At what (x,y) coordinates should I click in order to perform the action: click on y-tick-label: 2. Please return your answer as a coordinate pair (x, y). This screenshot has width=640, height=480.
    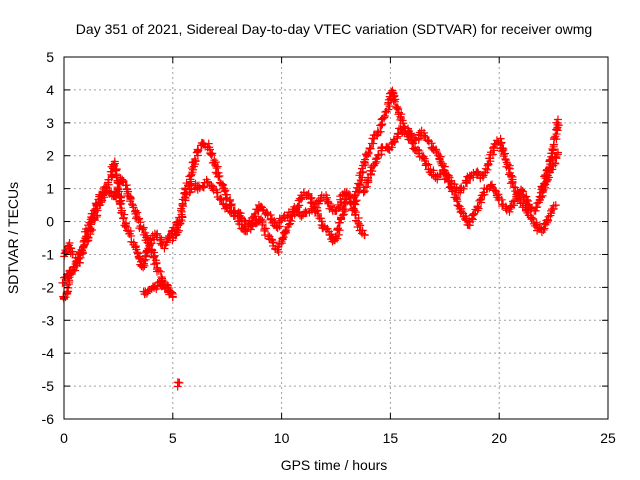
    Looking at the image, I should click on (50, 156).